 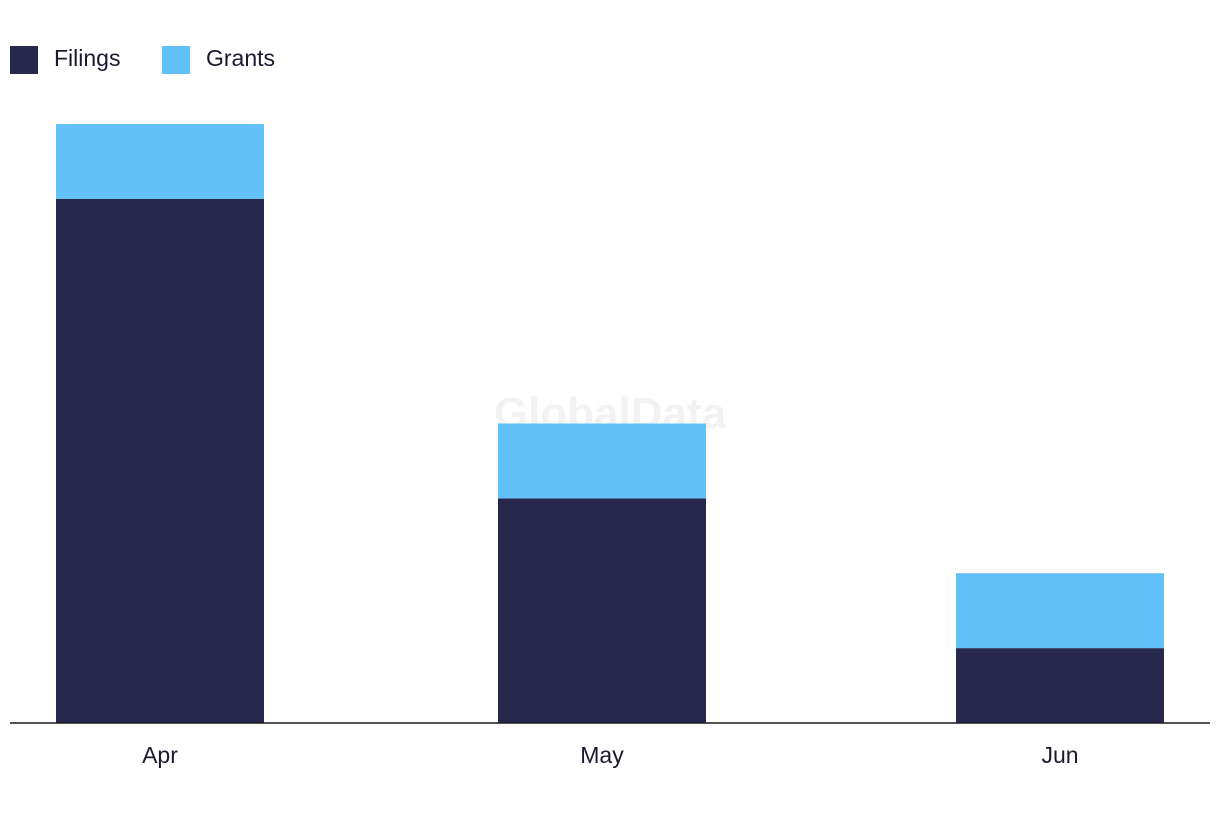 What do you see at coordinates (1060, 611) in the screenshot?
I see `bar-grants-jun` at bounding box center [1060, 611].